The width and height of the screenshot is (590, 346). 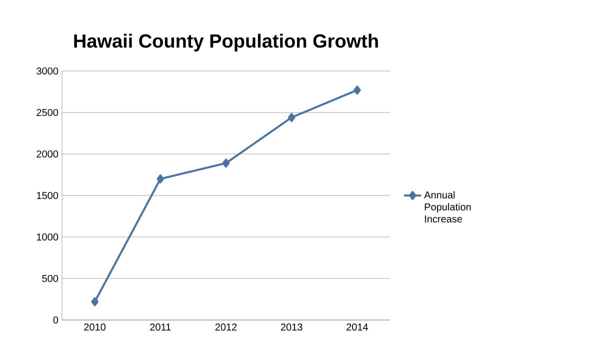 I want to click on x-tick-label: 2014, so click(x=357, y=327).